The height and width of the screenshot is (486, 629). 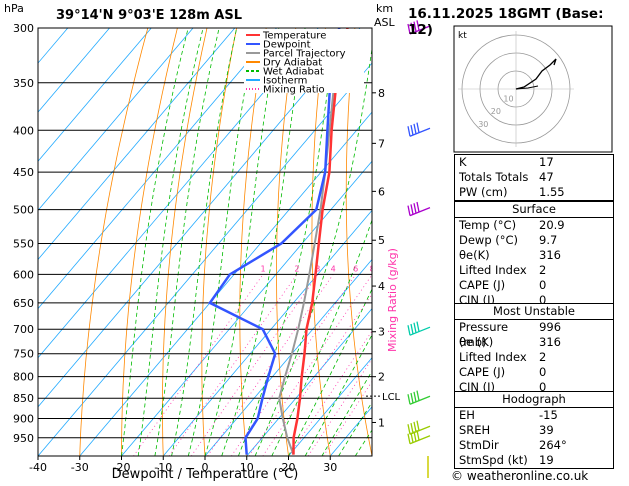 I want to click on hodograph-value: 39, so click(x=546, y=430).